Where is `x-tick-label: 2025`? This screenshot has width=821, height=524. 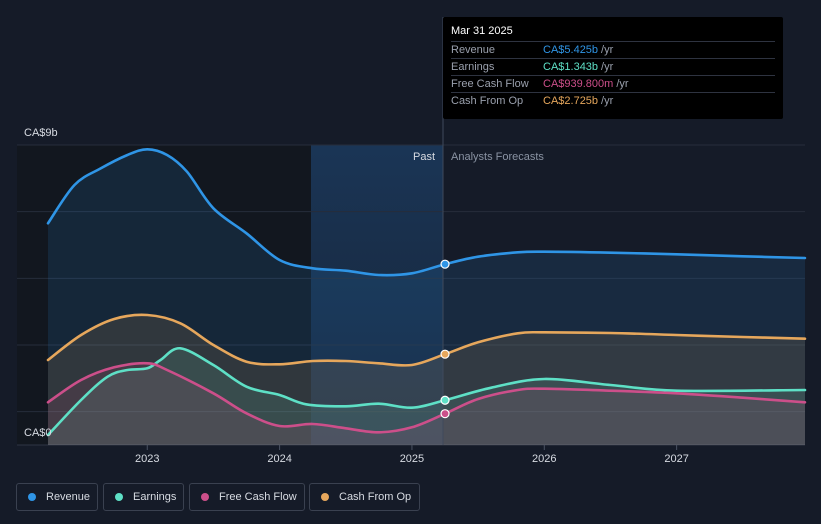 x-tick-label: 2025 is located at coordinates (412, 459).